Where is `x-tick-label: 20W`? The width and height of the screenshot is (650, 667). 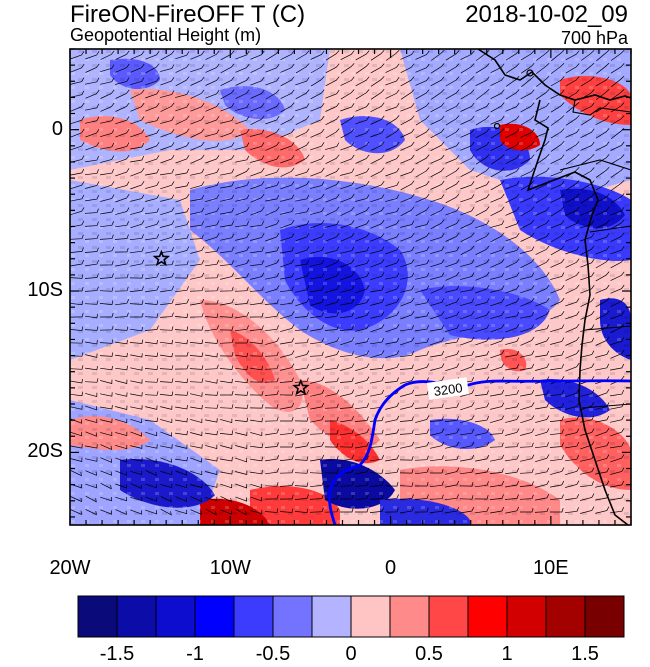
x-tick-label: 20W is located at coordinates (70, 568).